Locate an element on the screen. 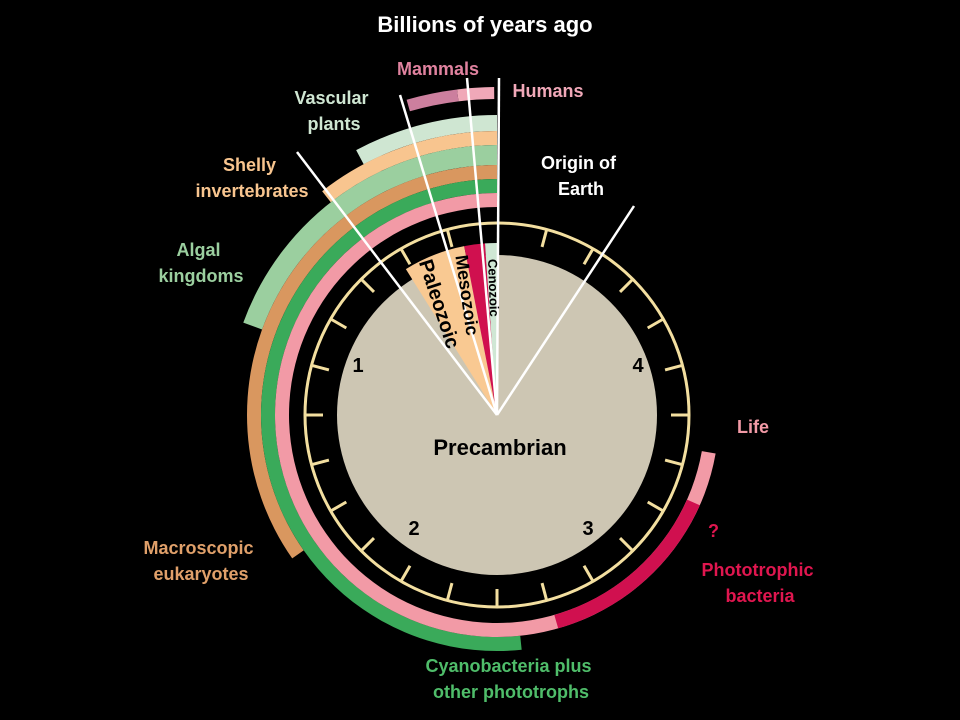  algal-kingdoms-arc is located at coordinates (370, 237).